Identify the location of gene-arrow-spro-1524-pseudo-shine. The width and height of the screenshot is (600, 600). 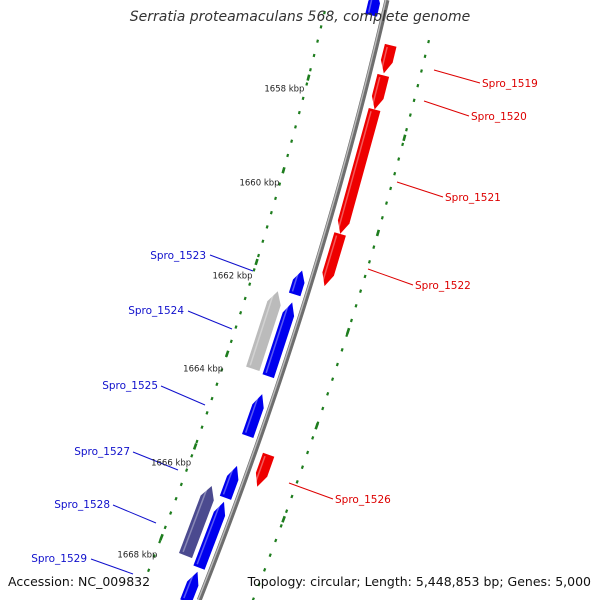
(262, 329).